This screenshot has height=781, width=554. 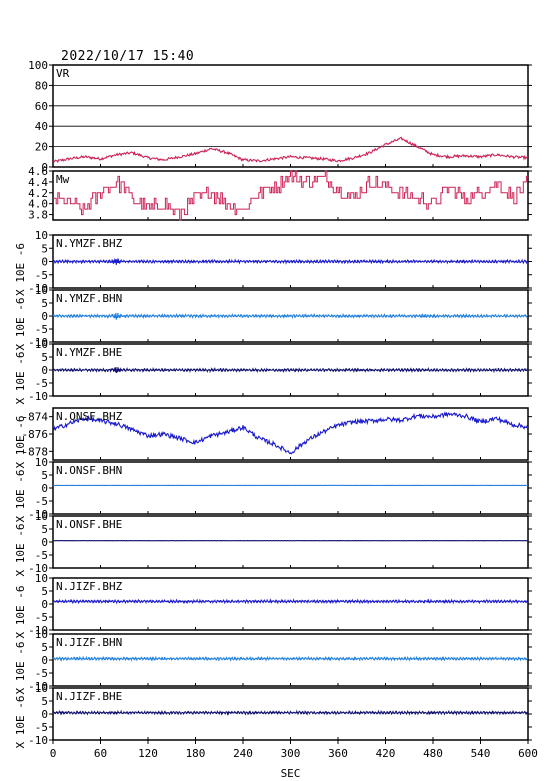 I want to click on panel-n-onsf-bhz-title: N.ONSF.BHZ, so click(x=89, y=416).